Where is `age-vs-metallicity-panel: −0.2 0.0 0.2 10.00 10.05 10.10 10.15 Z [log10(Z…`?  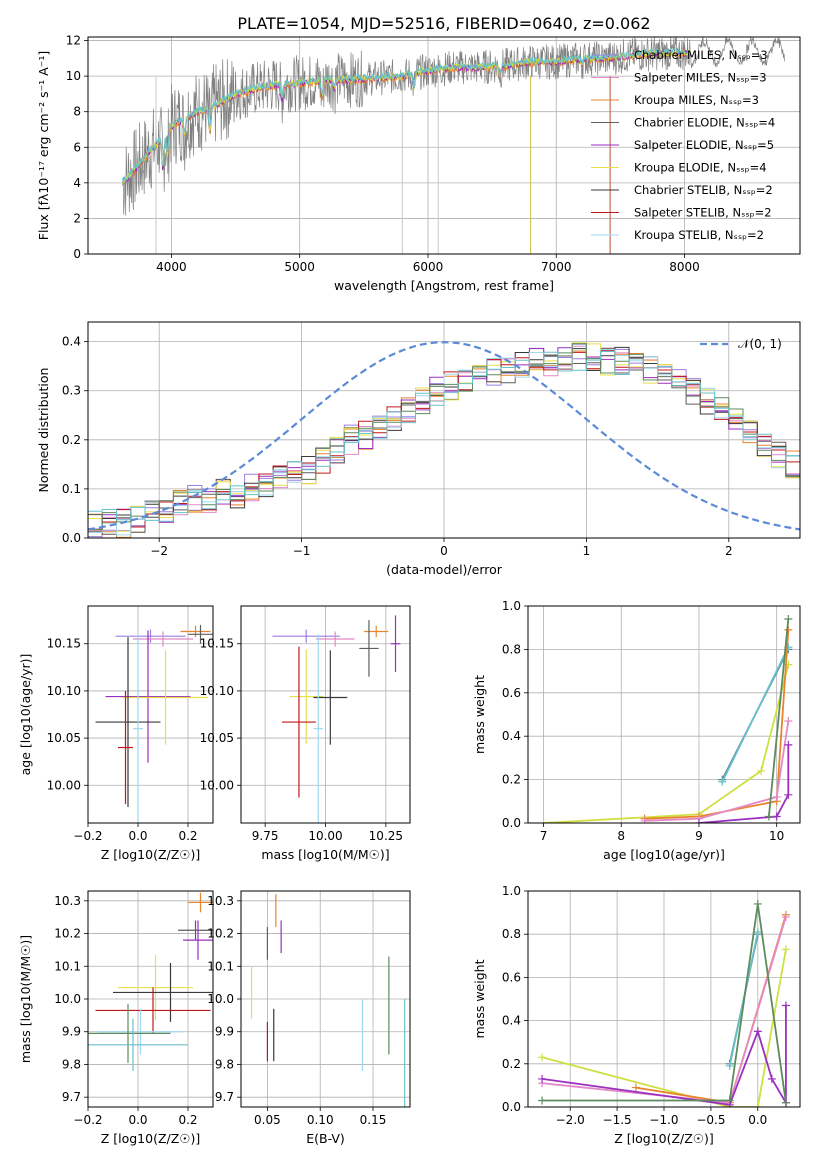 age-vs-metallicity-panel: −0.2 0.0 0.2 10.00 10.05 10.10 10.15 Z [log10(Z… is located at coordinates (116, 733).